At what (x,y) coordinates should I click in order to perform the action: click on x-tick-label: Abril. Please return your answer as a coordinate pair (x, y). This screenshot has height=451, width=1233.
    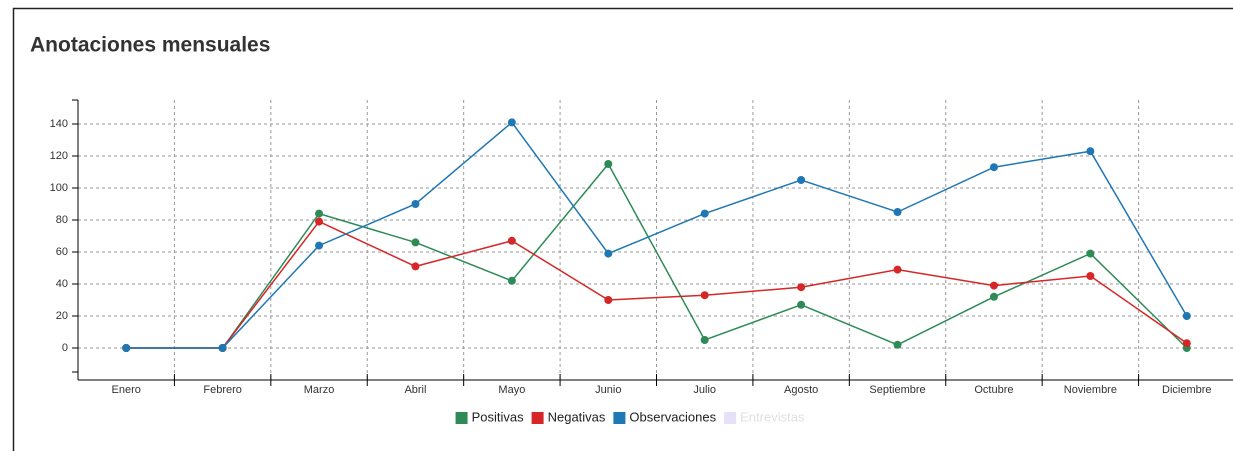
    Looking at the image, I should click on (415, 390).